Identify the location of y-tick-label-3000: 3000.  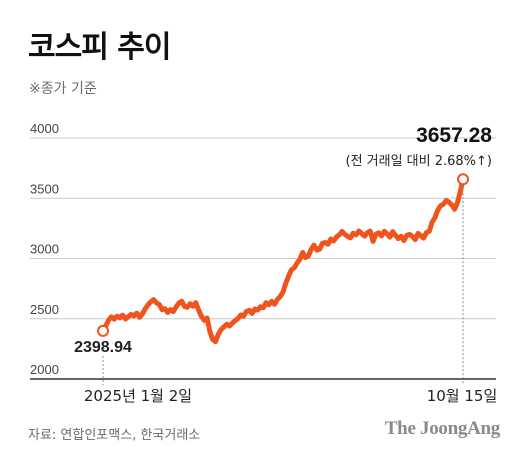
(44, 249).